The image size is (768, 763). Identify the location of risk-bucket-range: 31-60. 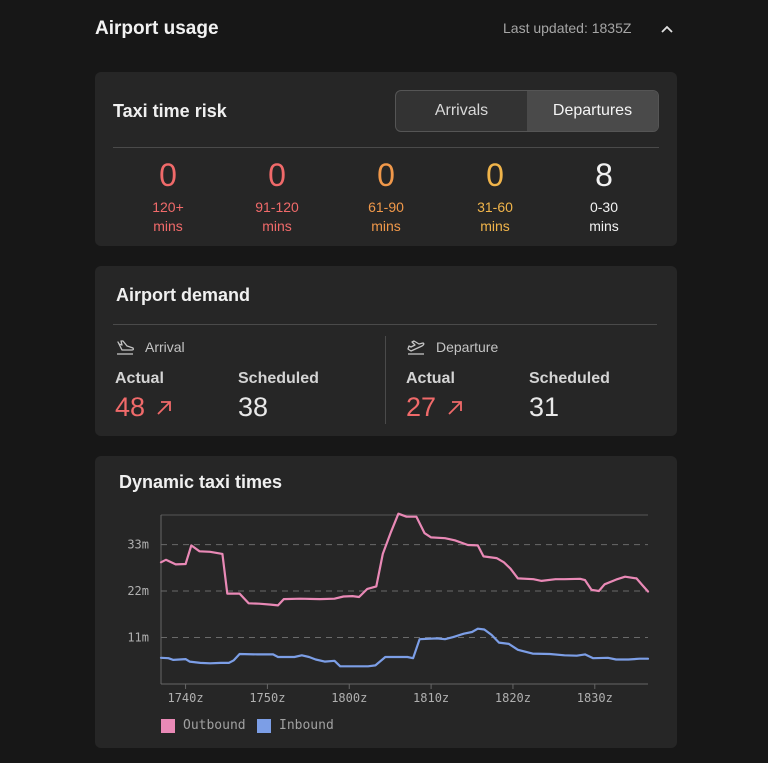
(495, 207).